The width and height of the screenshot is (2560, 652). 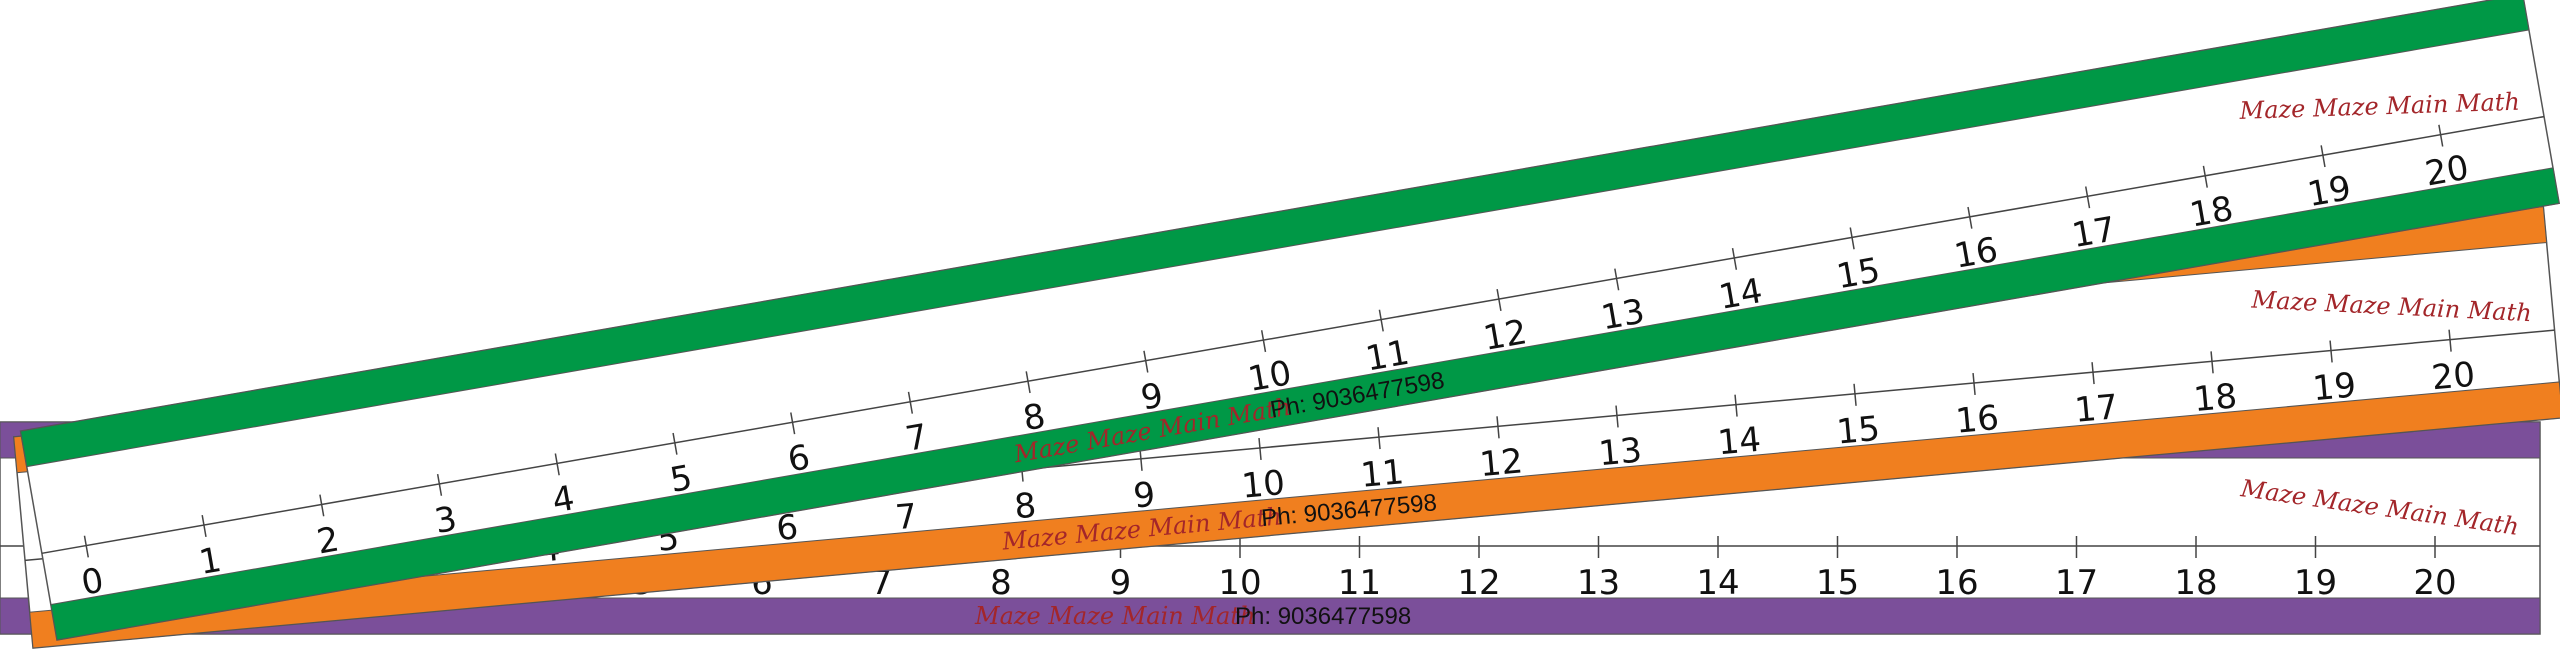 I want to click on phone: Ph: 9036477598, so click(x=1323, y=616).